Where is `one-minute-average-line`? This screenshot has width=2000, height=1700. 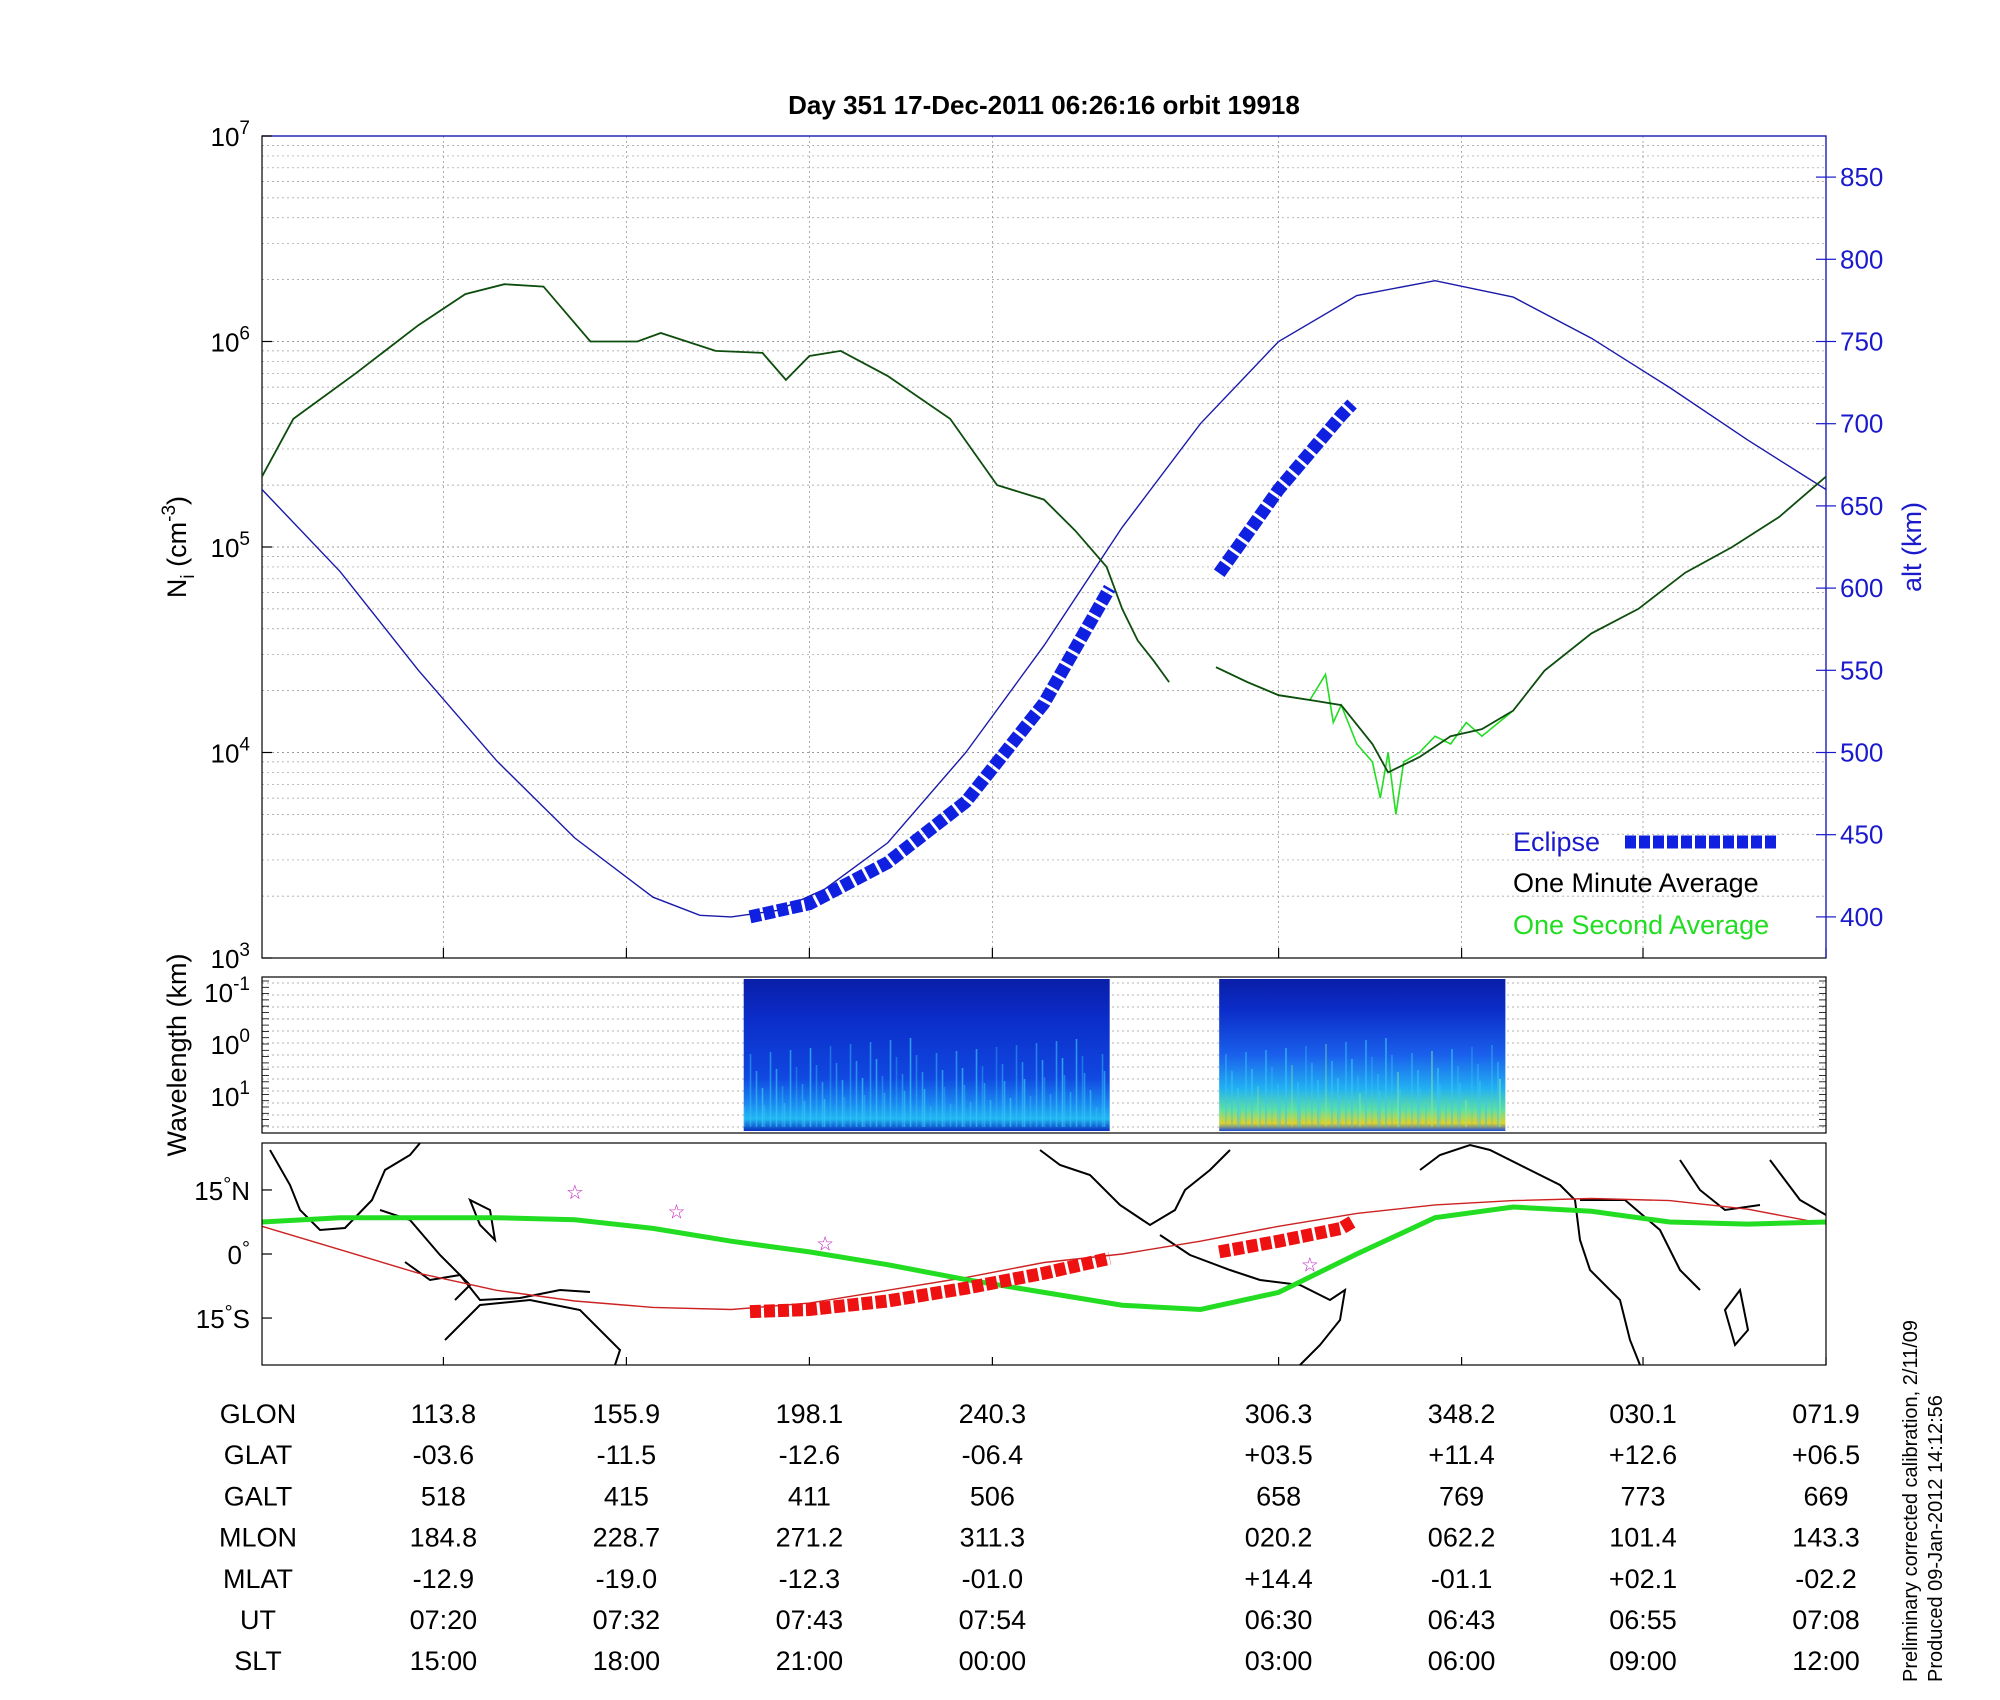 one-minute-average-line is located at coordinates (715, 483).